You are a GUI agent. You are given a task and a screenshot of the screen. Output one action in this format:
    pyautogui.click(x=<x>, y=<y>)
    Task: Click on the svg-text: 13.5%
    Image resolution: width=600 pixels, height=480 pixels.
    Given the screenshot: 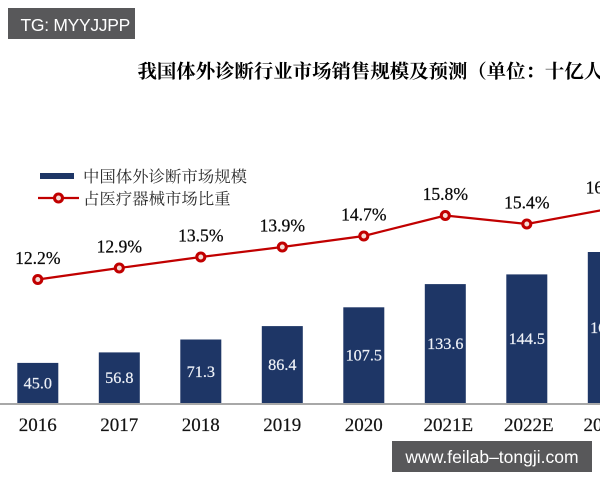 What is the action you would take?
    pyautogui.click(x=201, y=236)
    